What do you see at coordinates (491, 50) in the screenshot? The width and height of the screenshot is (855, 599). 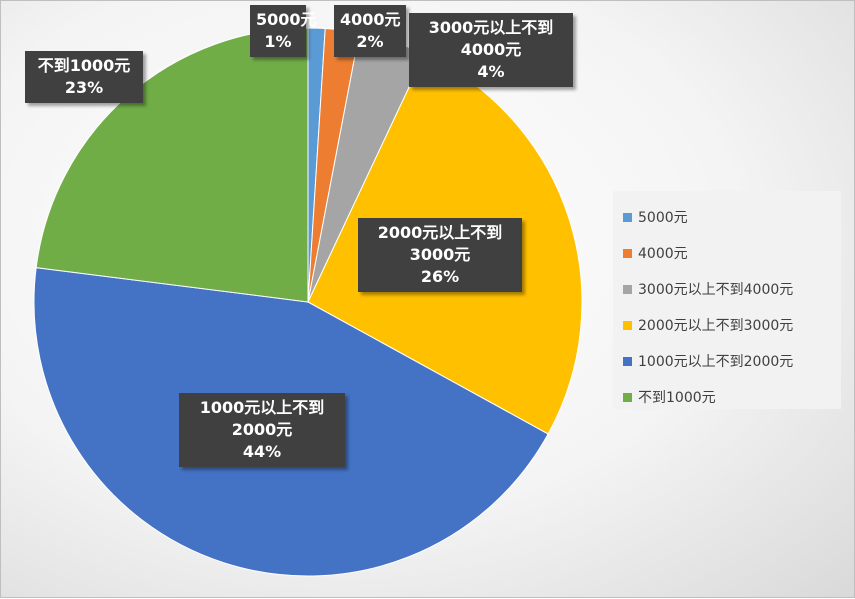 I see `data-label-3000-4000: 3000元以上不到 4000元 4%` at bounding box center [491, 50].